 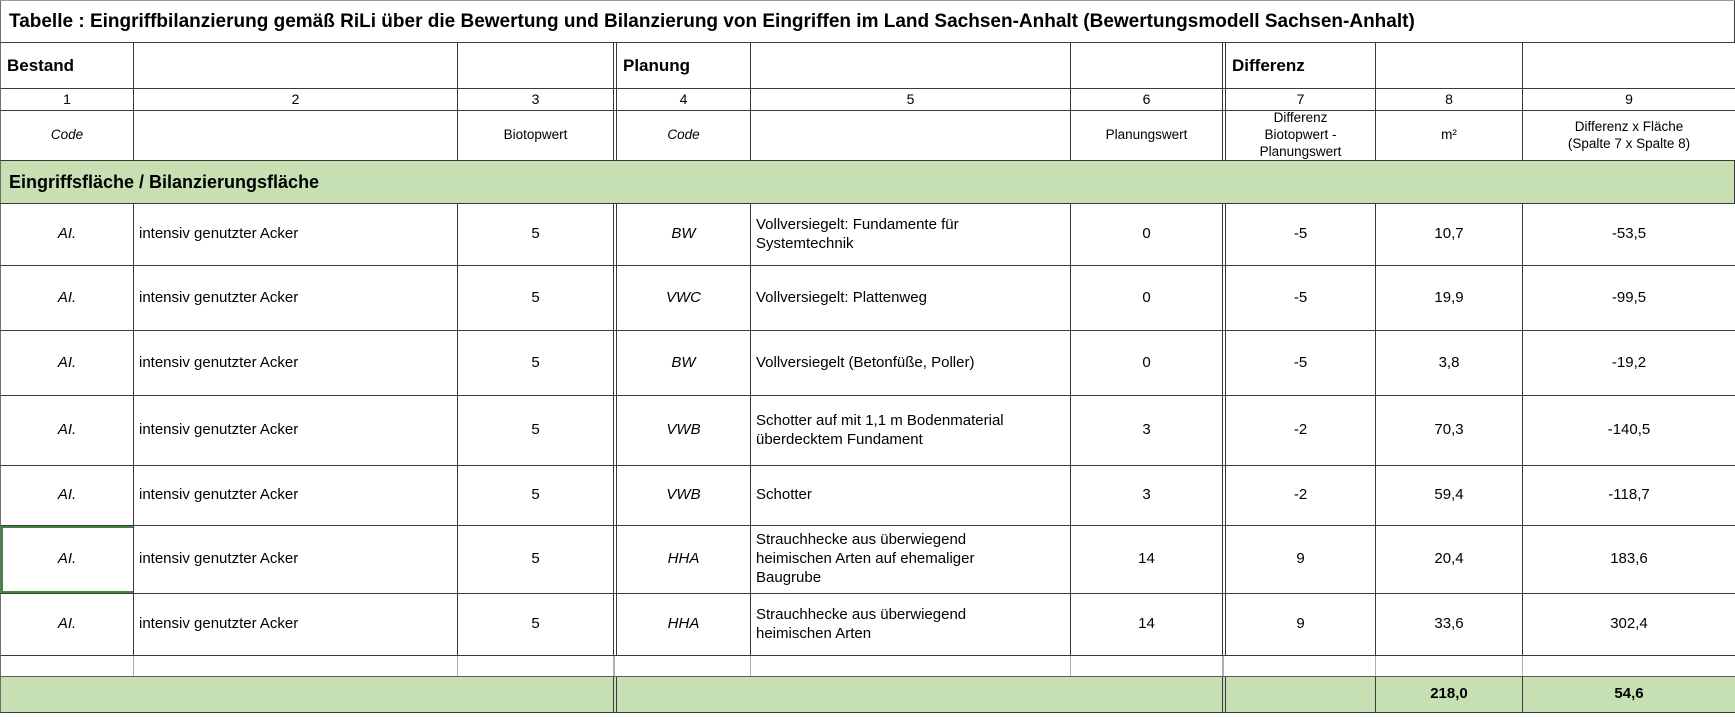 I want to click on band-differenz: Differenz, so click(x=1299, y=65).